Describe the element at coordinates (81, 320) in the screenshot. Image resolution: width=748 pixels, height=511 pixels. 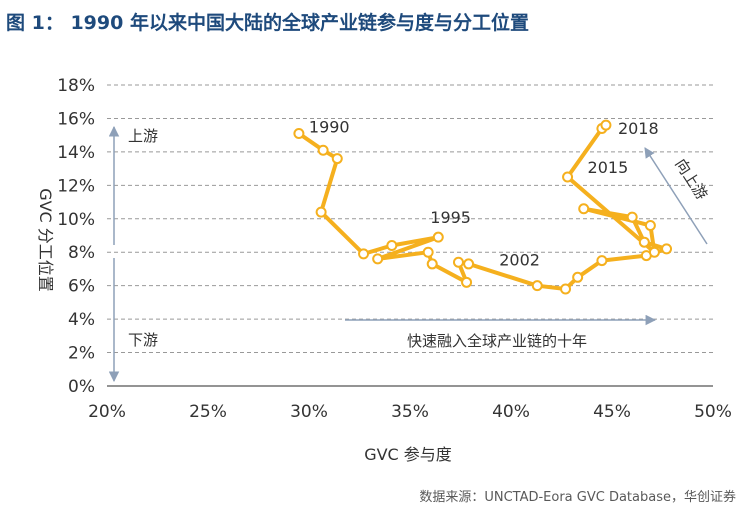
I see `y-tick-label: 4%` at that location.